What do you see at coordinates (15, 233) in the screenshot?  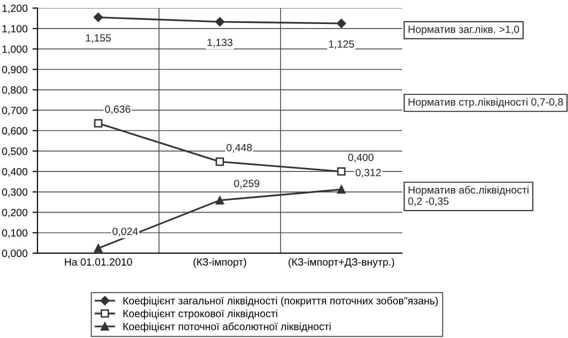 I see `y-tick-label: 0,100` at bounding box center [15, 233].